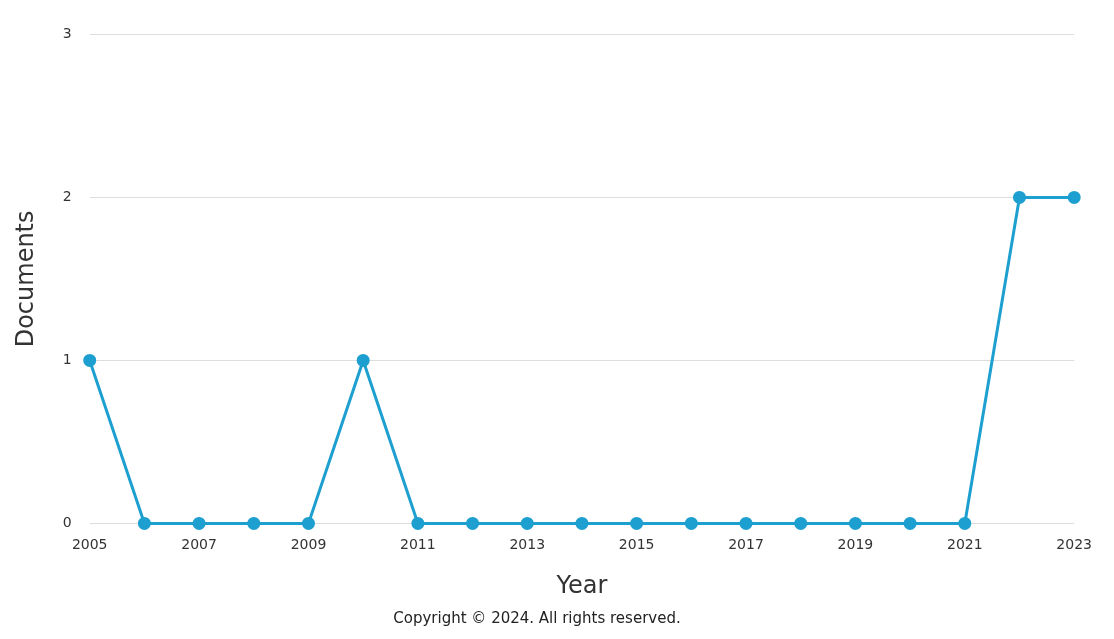 The image size is (1114, 639). What do you see at coordinates (964, 544) in the screenshot?
I see `x-tick-label: 2021` at bounding box center [964, 544].